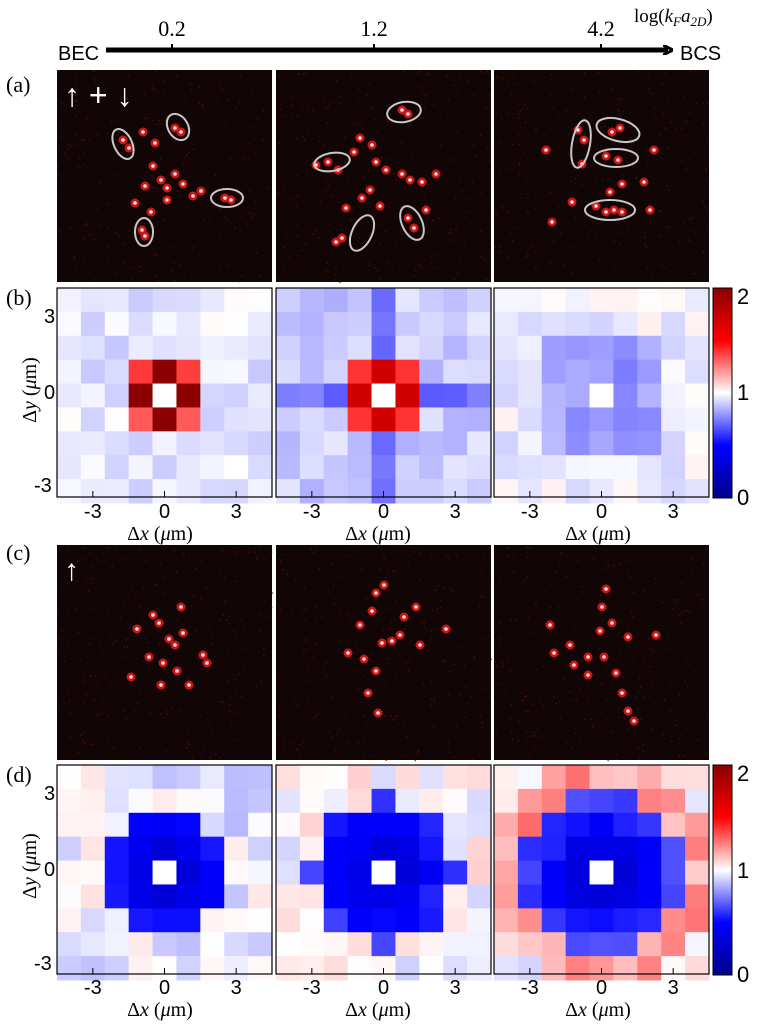  I want to click on x-tick: 0, so click(601, 512).